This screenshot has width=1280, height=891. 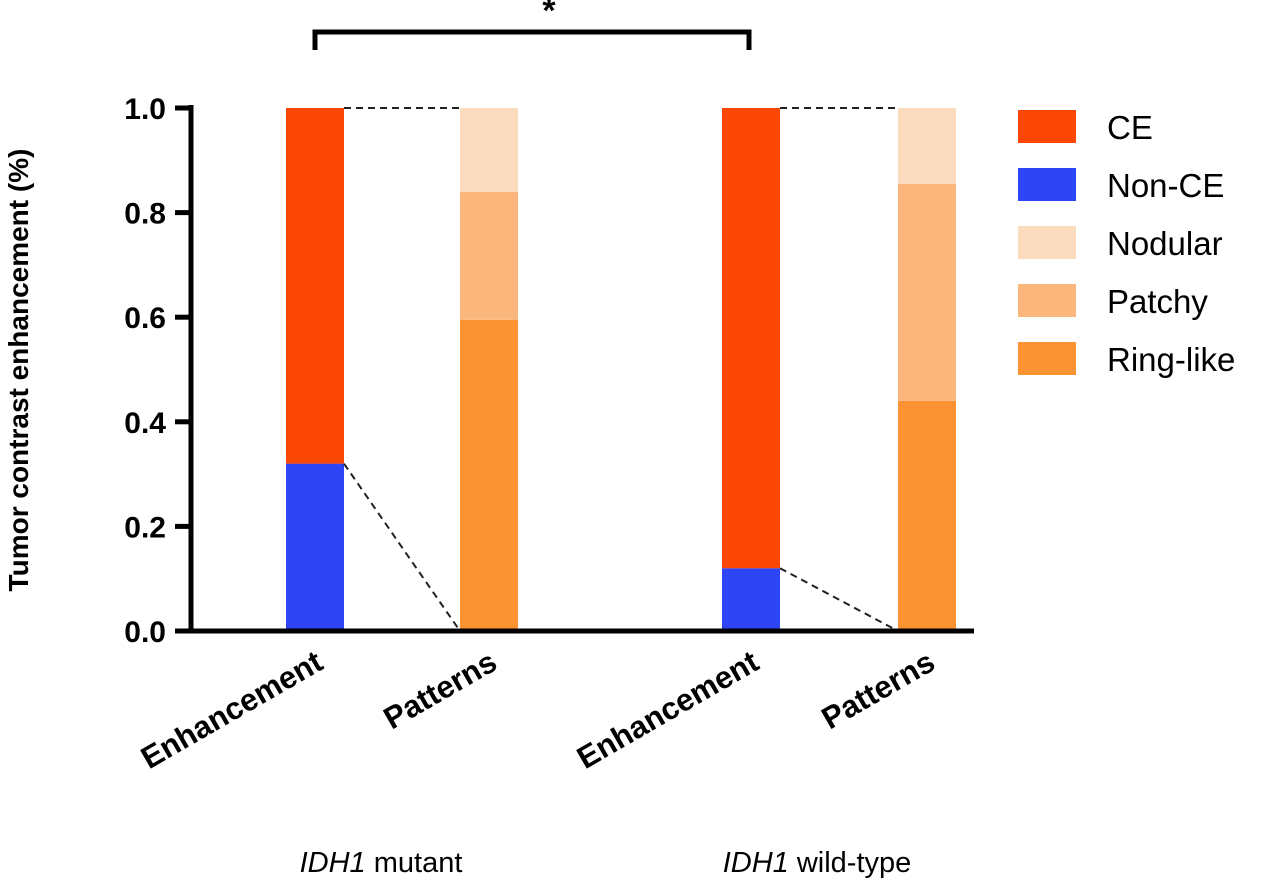 I want to click on legend-label: CE, so click(x=1130, y=127).